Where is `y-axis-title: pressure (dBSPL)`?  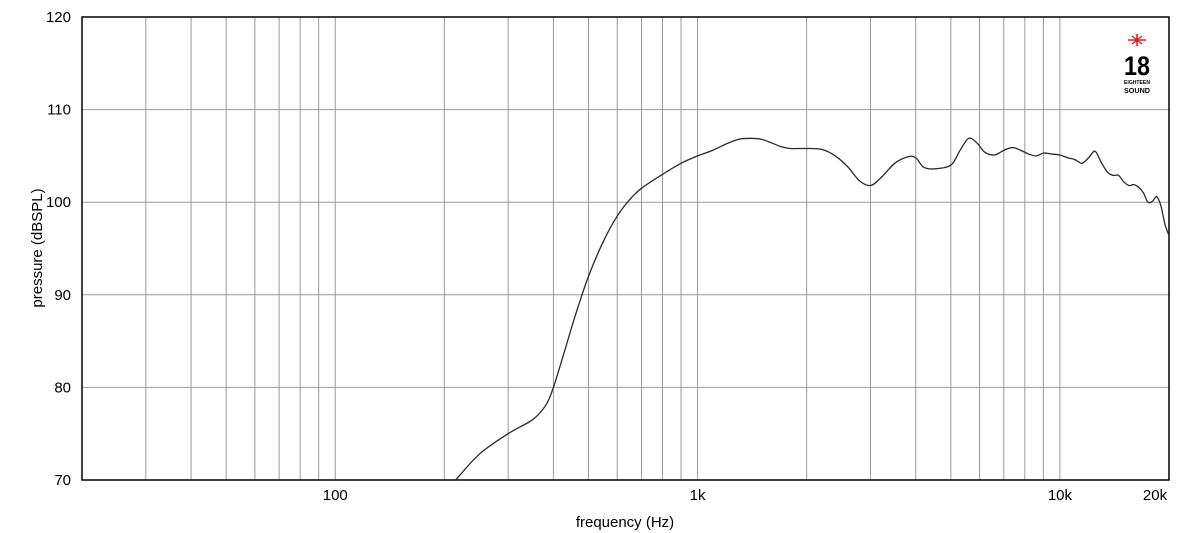
y-axis-title: pressure (dBSPL) is located at coordinates (37, 247).